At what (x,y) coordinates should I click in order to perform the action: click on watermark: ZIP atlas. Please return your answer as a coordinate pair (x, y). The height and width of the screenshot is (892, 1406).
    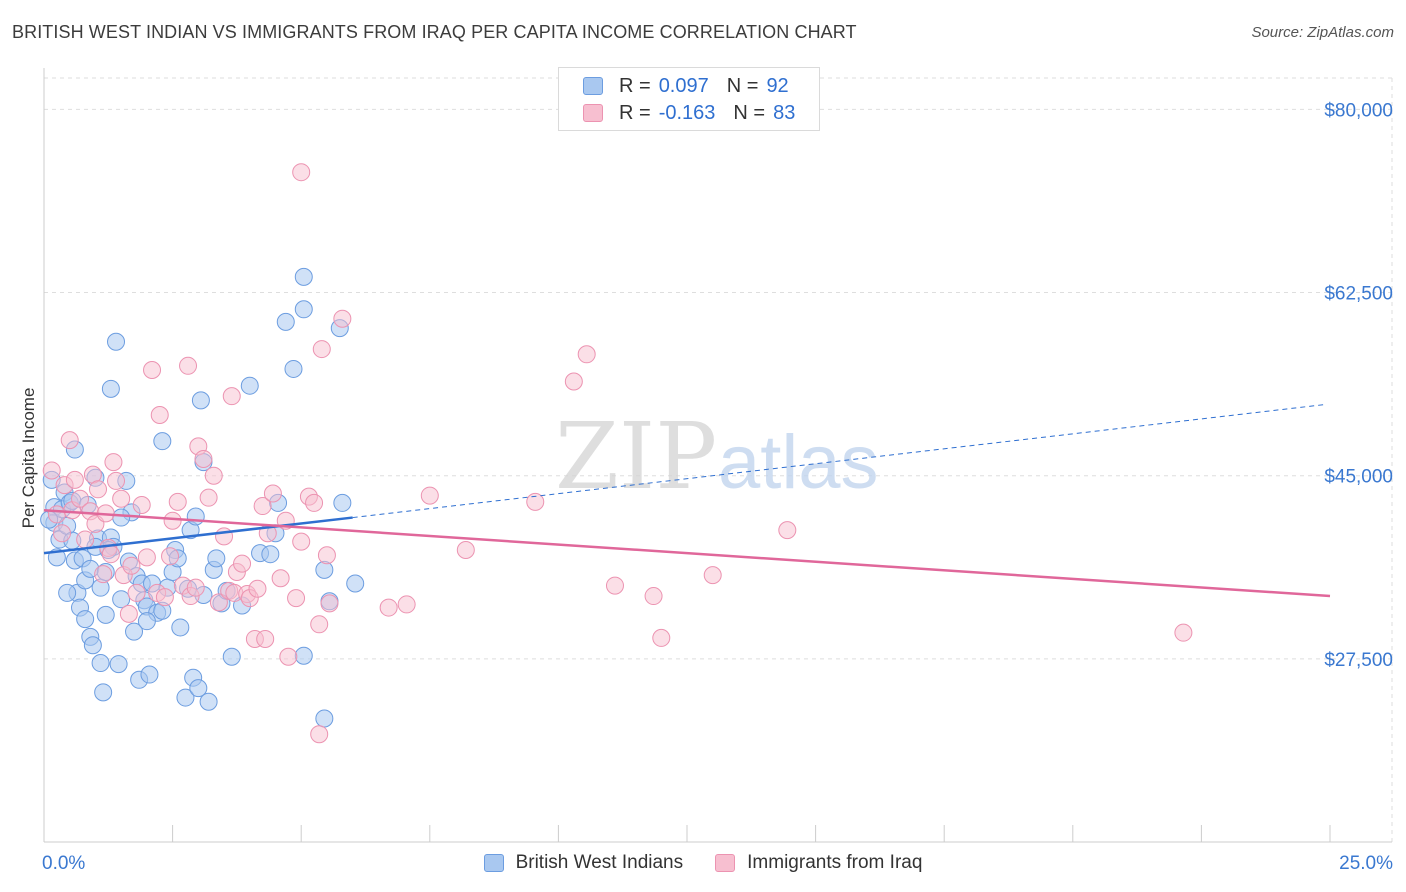
    Looking at the image, I should click on (717, 456).